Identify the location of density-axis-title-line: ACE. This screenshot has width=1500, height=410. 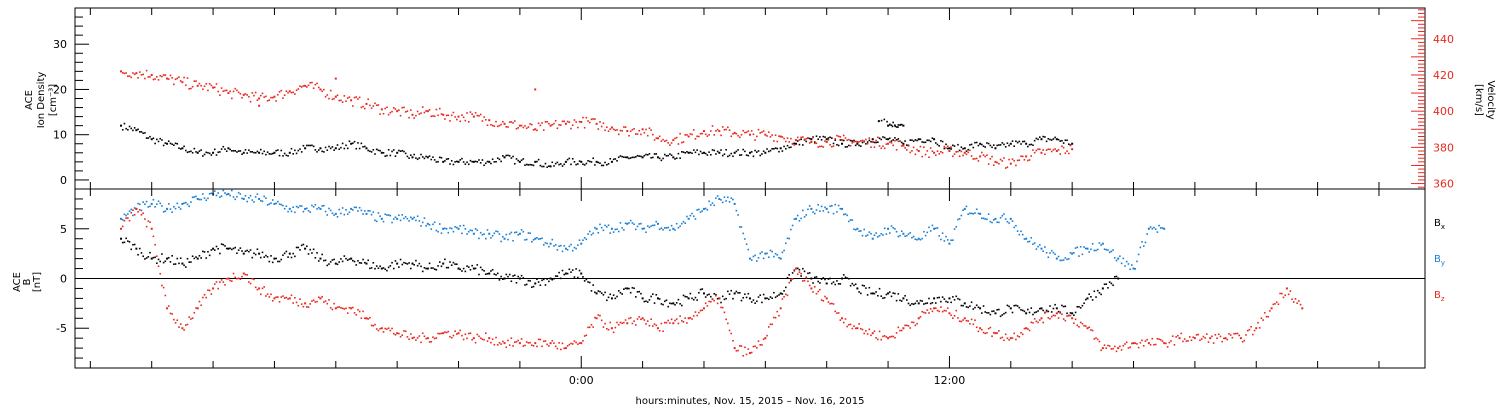
(29, 100).